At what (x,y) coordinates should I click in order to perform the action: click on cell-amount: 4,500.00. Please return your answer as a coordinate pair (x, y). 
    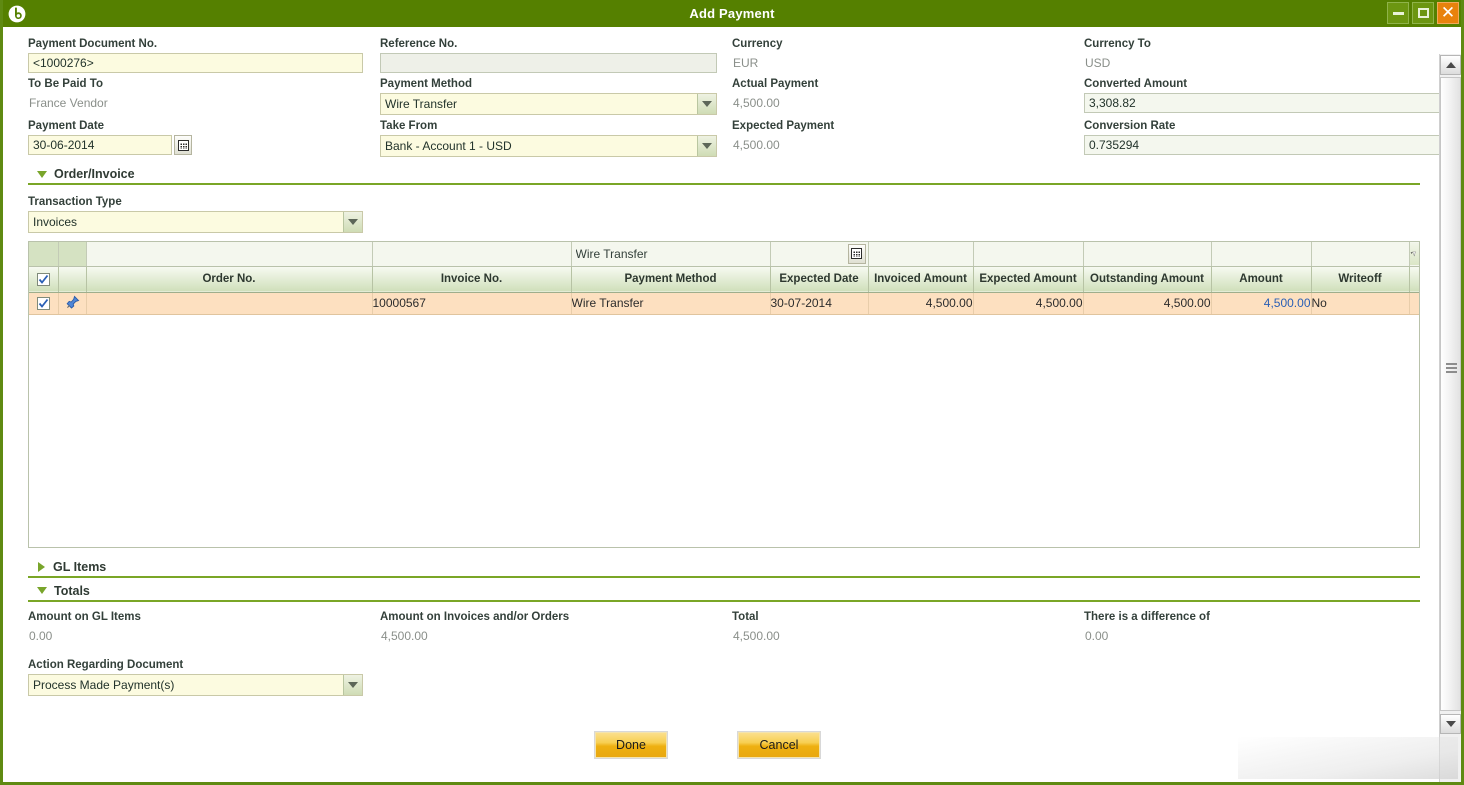
    Looking at the image, I should click on (1261, 303).